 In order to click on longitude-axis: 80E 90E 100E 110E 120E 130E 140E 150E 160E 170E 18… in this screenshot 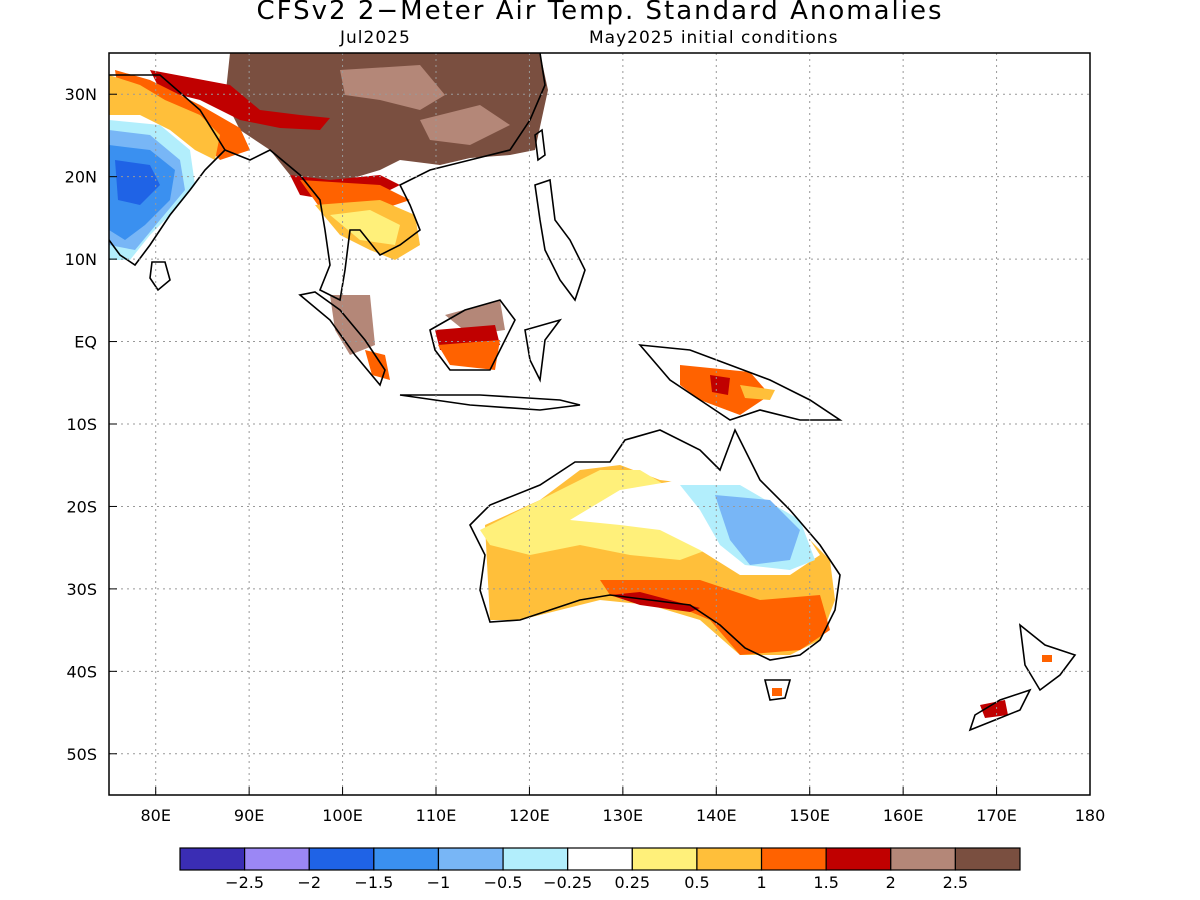, I will do `click(622, 806)`.